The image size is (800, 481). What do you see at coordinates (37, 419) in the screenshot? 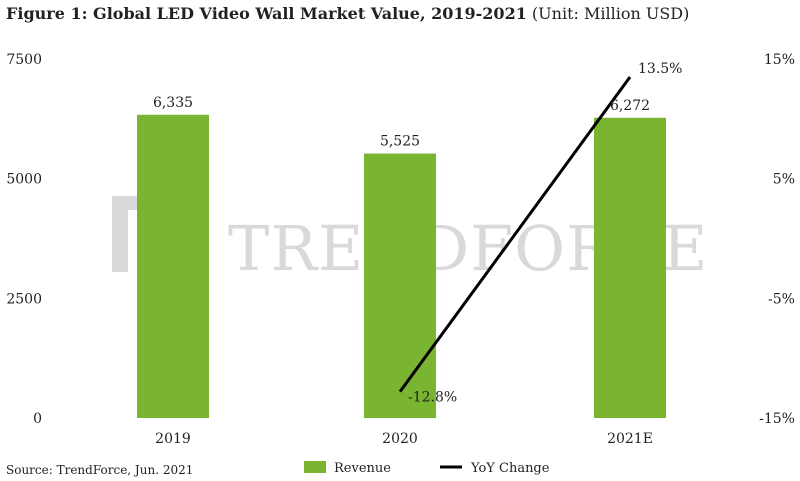
I see `y-left-tick-0: 0` at bounding box center [37, 419].